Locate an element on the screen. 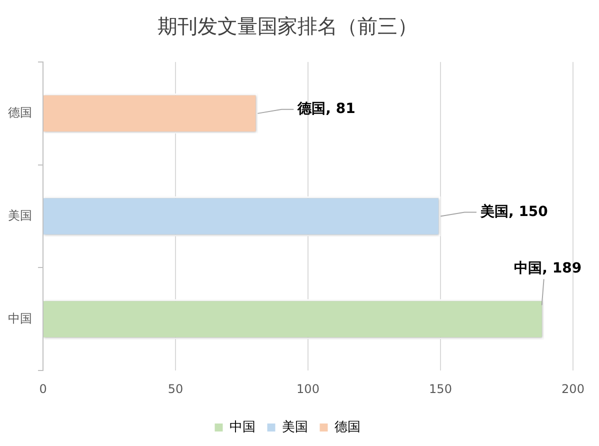 The height and width of the screenshot is (446, 599). x-tick-label: 0 is located at coordinates (43, 389).